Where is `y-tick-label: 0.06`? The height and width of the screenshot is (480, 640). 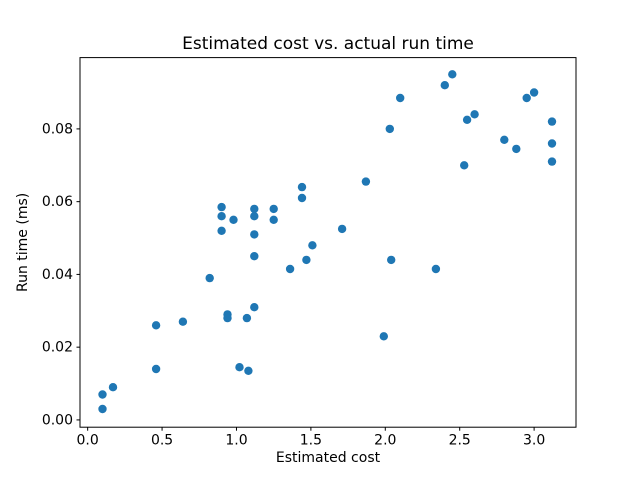
y-tick-label: 0.06 is located at coordinates (57, 202).